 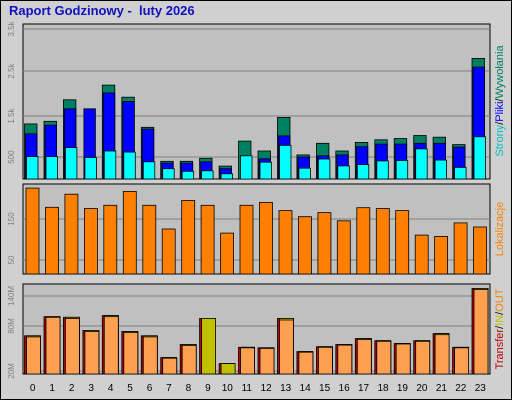 I want to click on legend-part: Pliki, so click(x=500, y=112).